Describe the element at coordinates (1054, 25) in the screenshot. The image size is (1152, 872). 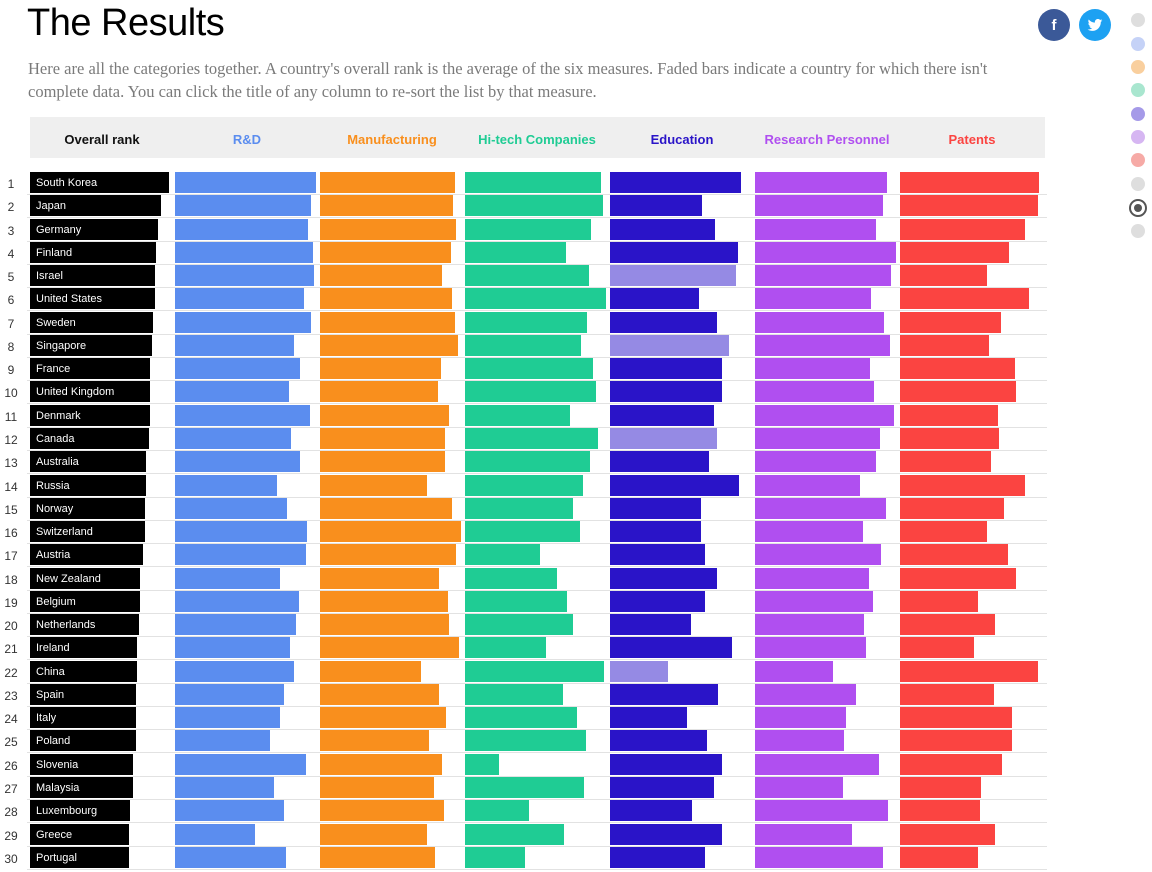
I see `facebook-share-button: f` at that location.